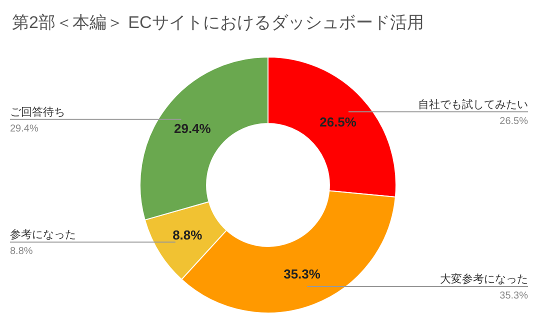  Describe the element at coordinates (338, 122) in the screenshot. I see `data-label: 26.5%` at that location.